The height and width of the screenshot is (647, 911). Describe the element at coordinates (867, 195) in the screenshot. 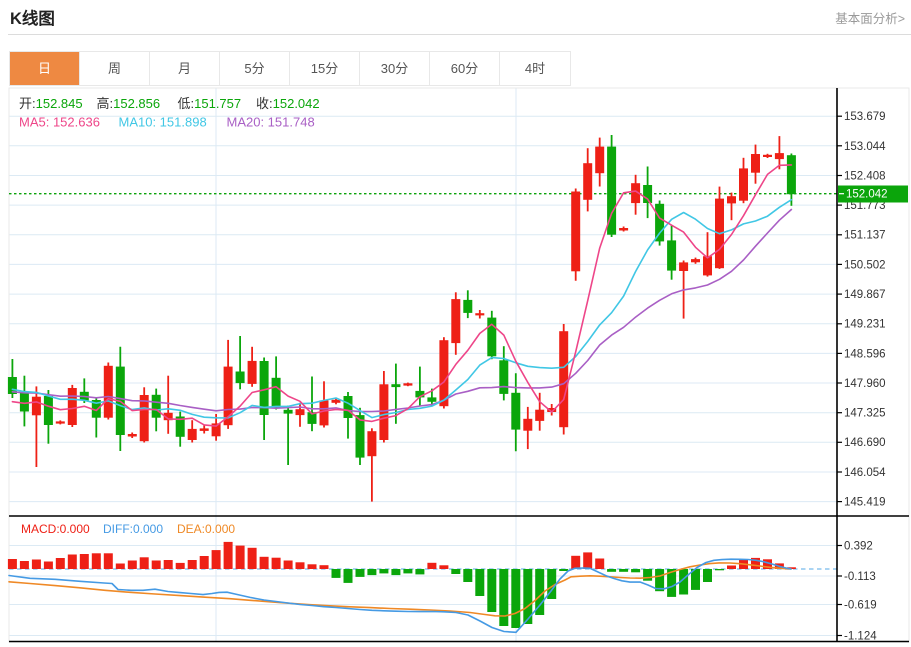

I see `svg-text: 152.042` at that location.